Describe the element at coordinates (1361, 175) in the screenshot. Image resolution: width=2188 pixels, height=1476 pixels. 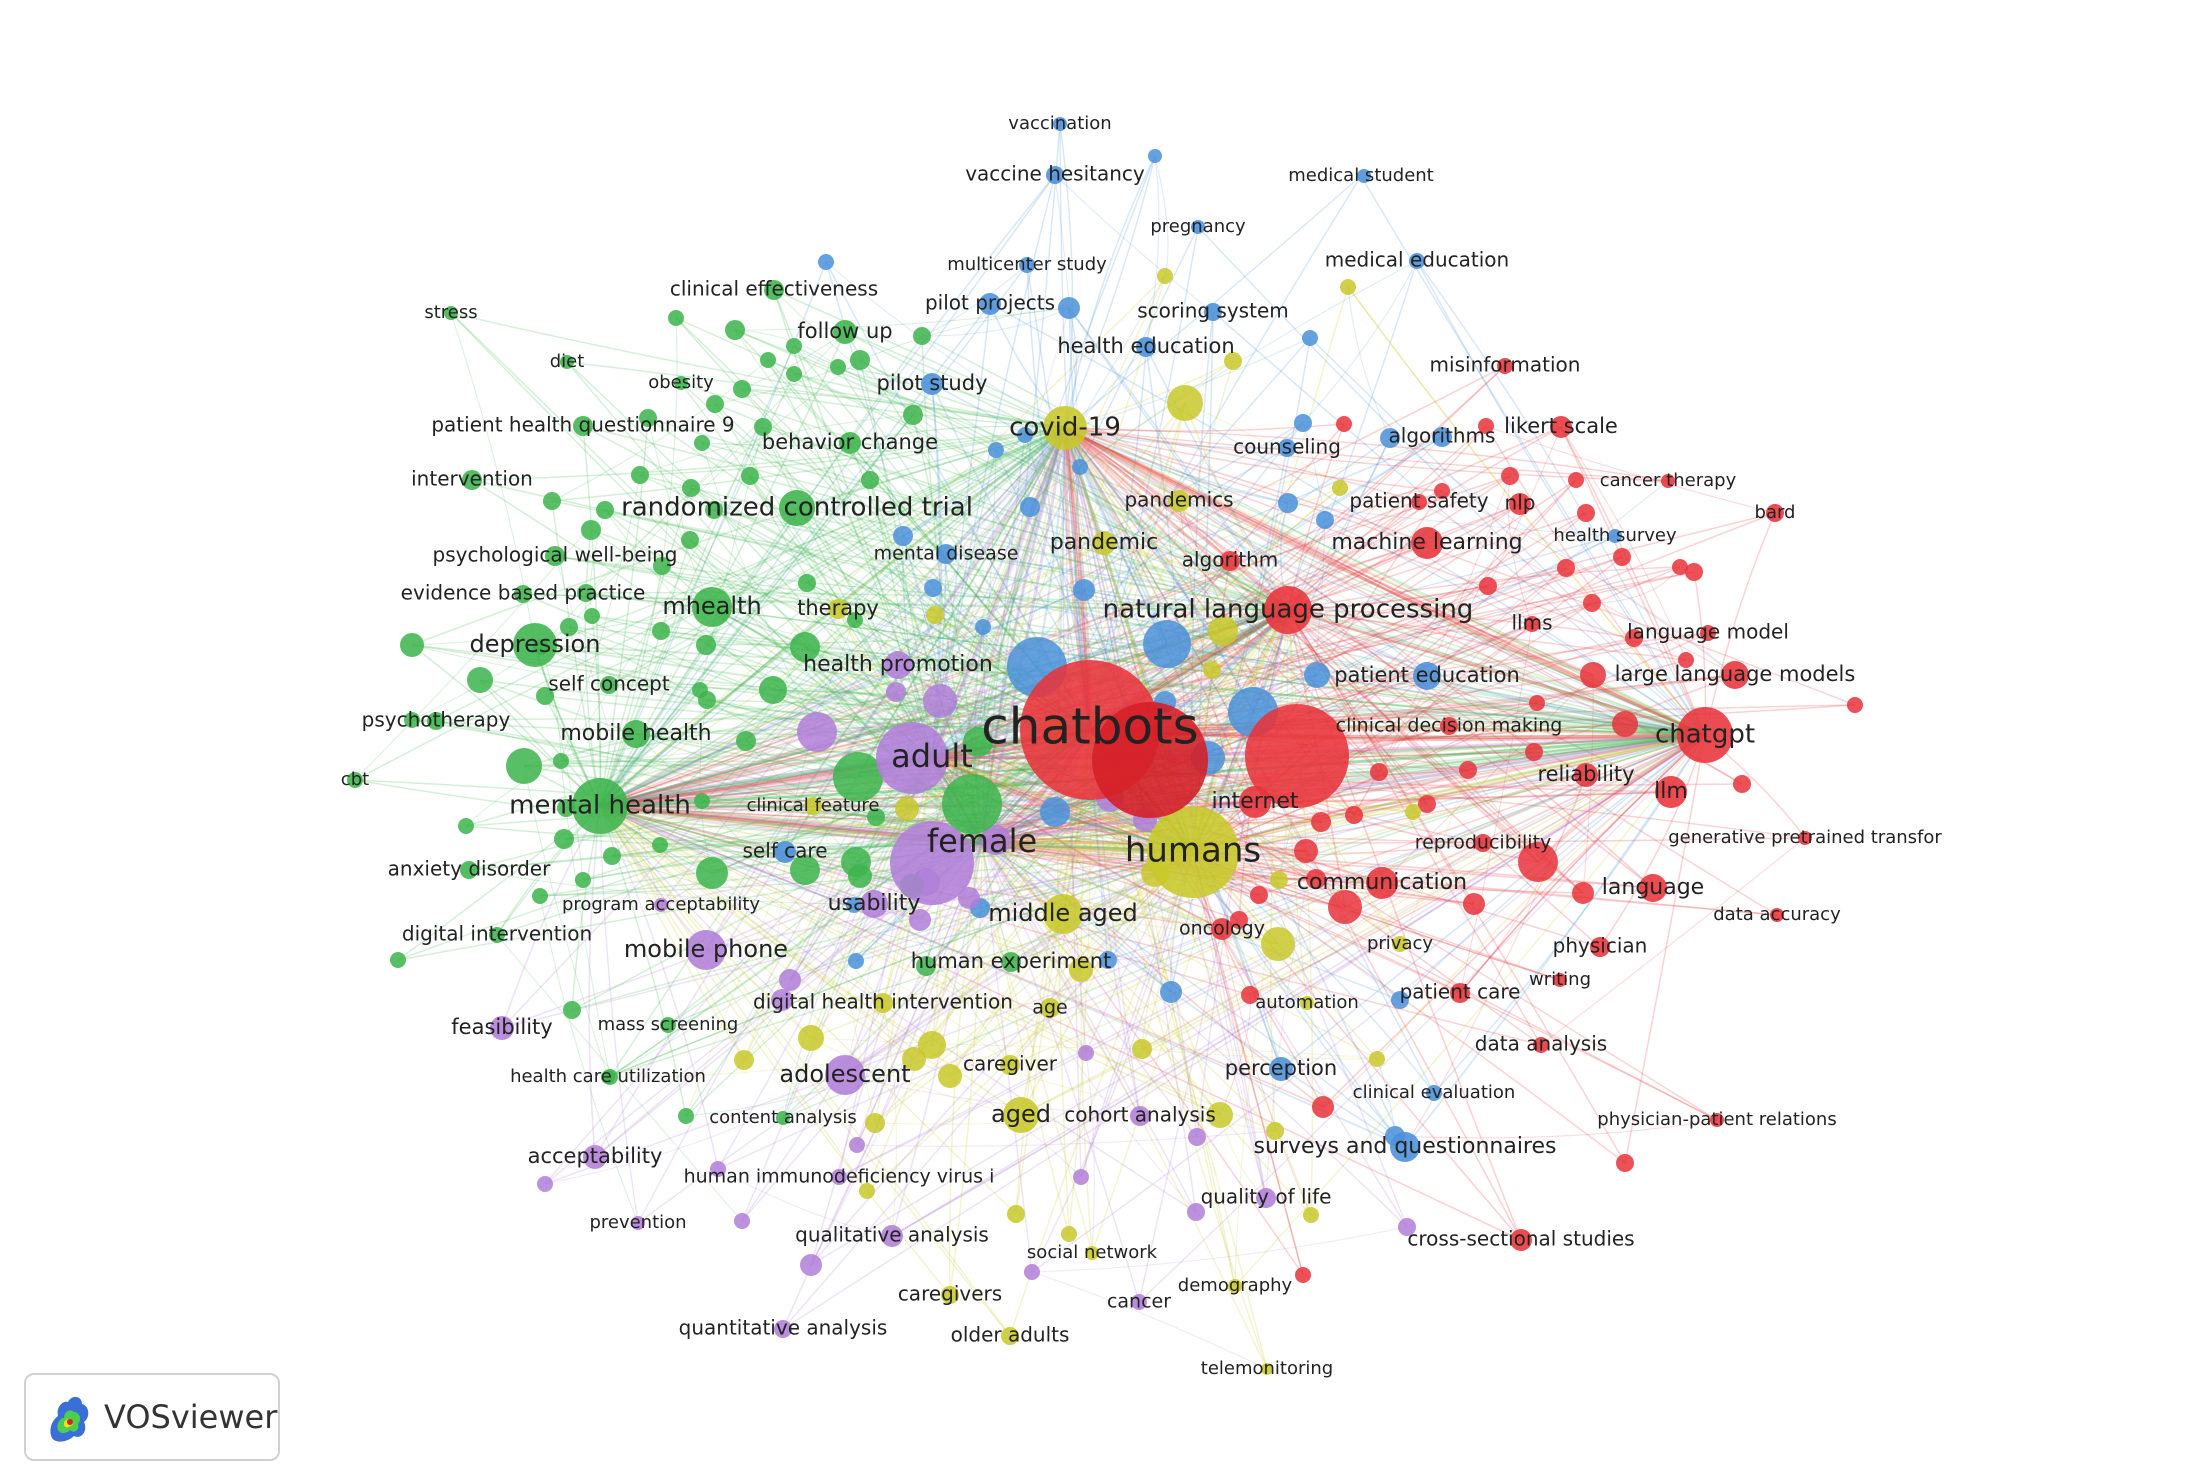
I see `node-label: medical student` at that location.